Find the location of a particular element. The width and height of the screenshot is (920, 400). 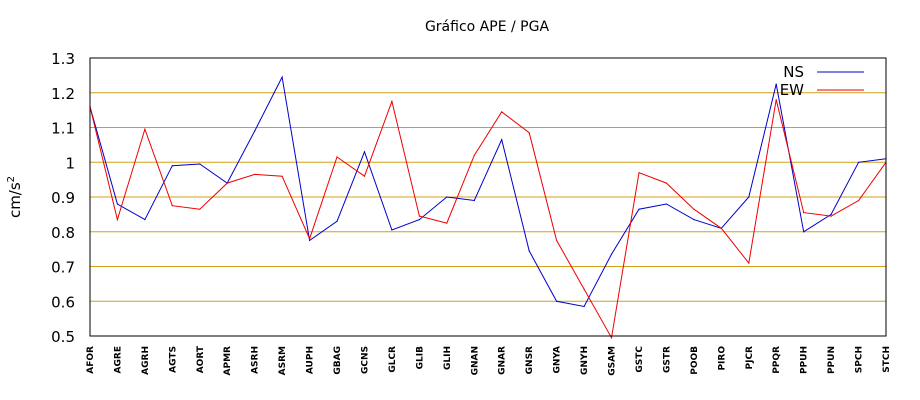

x-tick-label: GBAG is located at coordinates (338, 360).